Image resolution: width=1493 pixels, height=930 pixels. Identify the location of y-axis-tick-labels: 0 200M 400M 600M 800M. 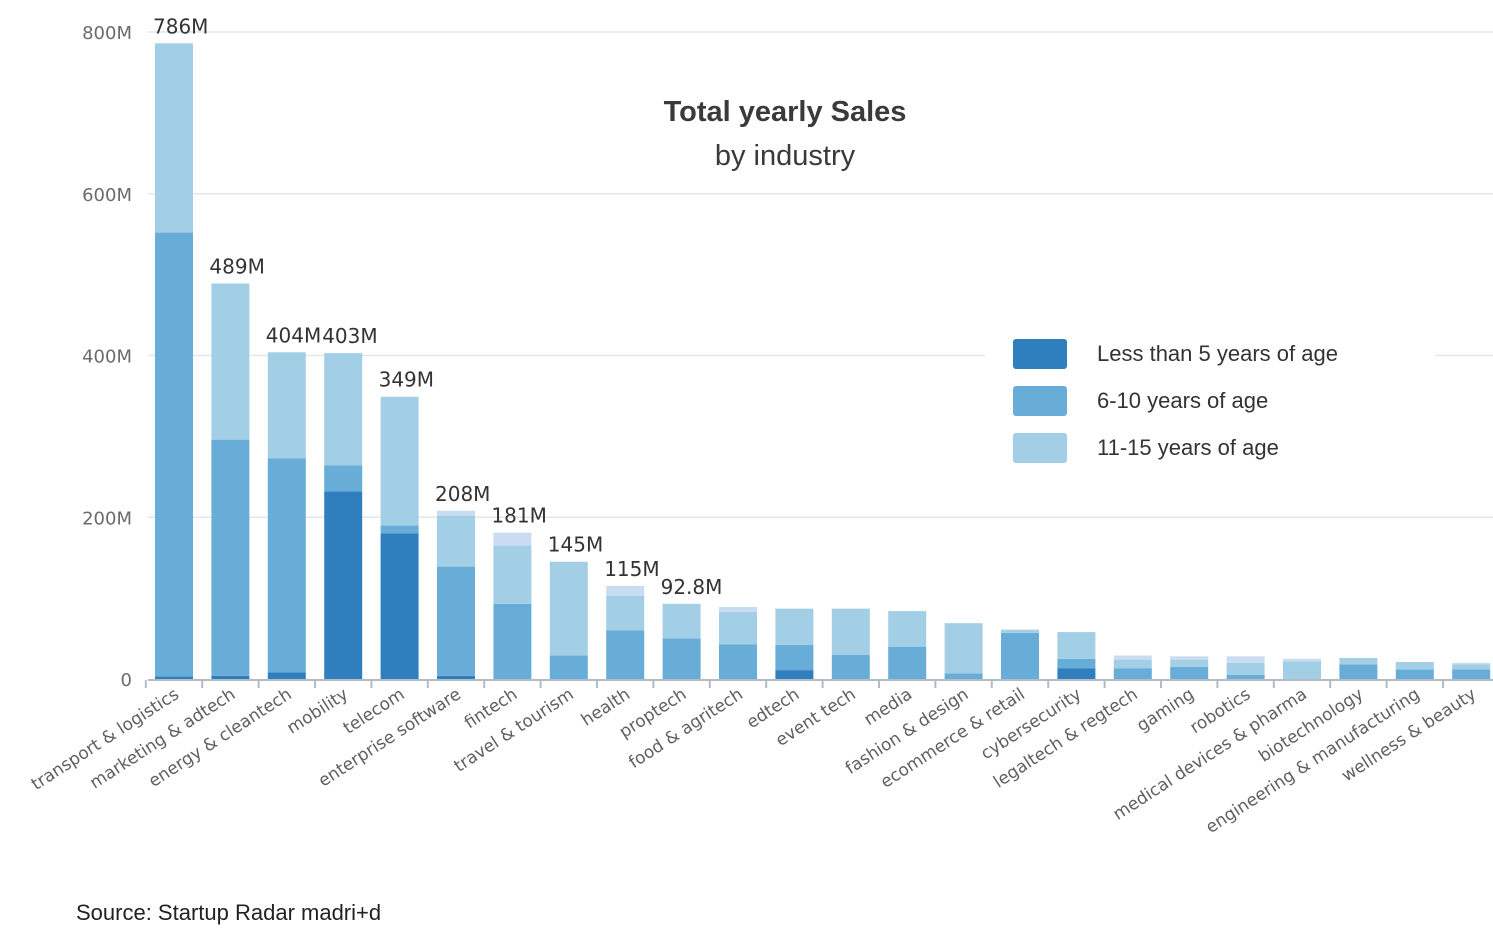
(107, 357).